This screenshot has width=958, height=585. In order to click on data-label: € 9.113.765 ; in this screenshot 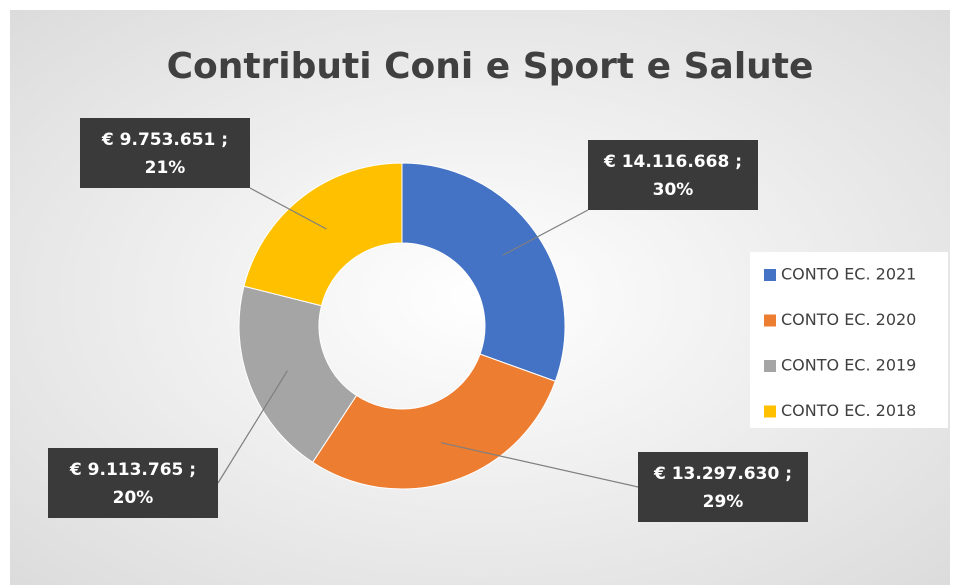, I will do `click(132, 470)`.